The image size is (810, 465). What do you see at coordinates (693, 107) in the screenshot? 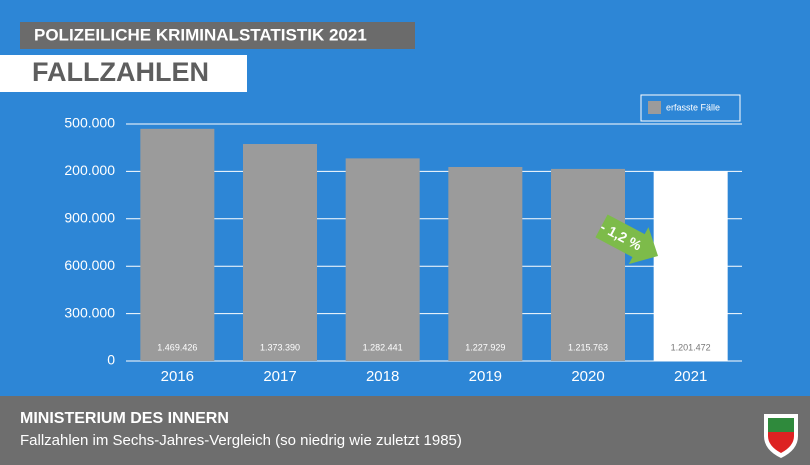
I see `legend-label: erfasste Fälle` at bounding box center [693, 107].